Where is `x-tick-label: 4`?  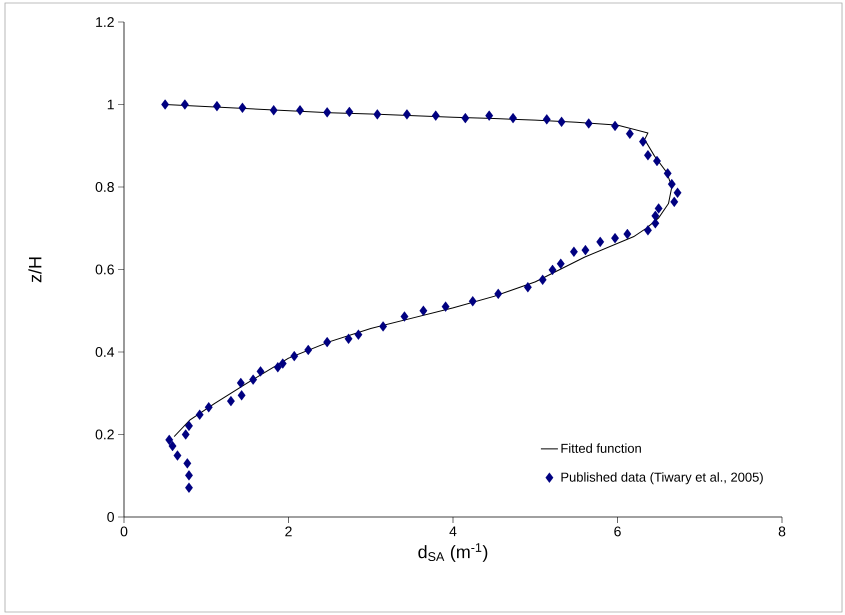 x-tick-label: 4 is located at coordinates (452, 531).